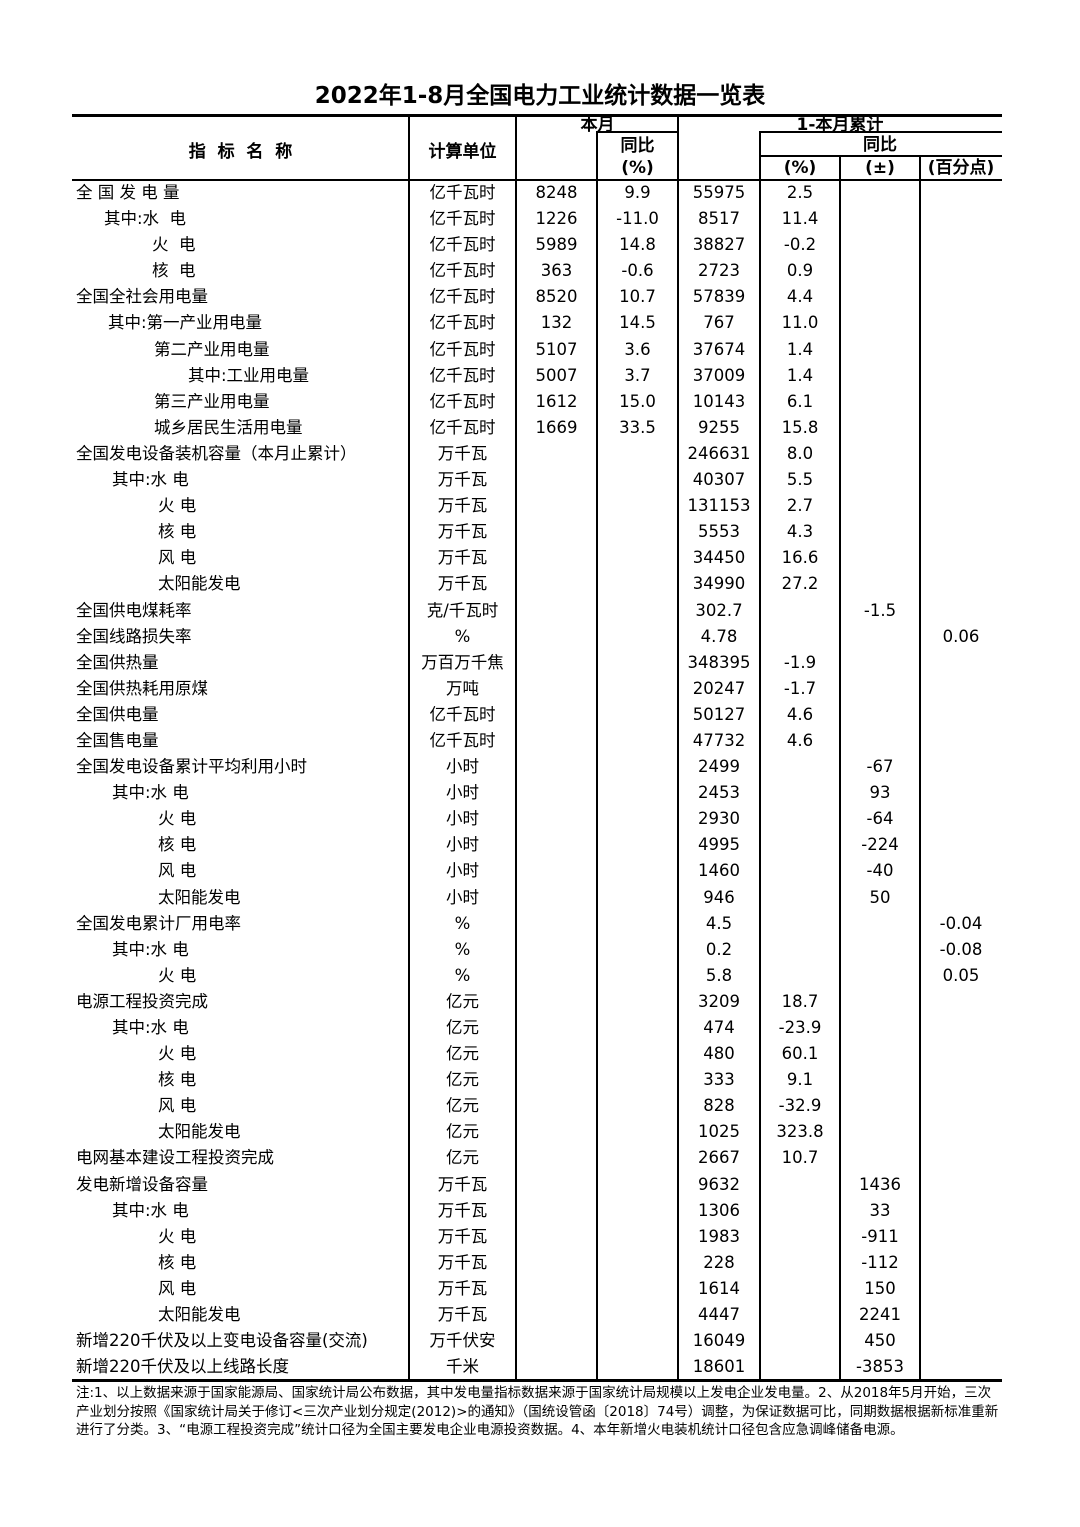 Image resolution: width=1080 pixels, height=1527 pixels. I want to click on cum-yoy-pct-cell: 16.6, so click(800, 558).